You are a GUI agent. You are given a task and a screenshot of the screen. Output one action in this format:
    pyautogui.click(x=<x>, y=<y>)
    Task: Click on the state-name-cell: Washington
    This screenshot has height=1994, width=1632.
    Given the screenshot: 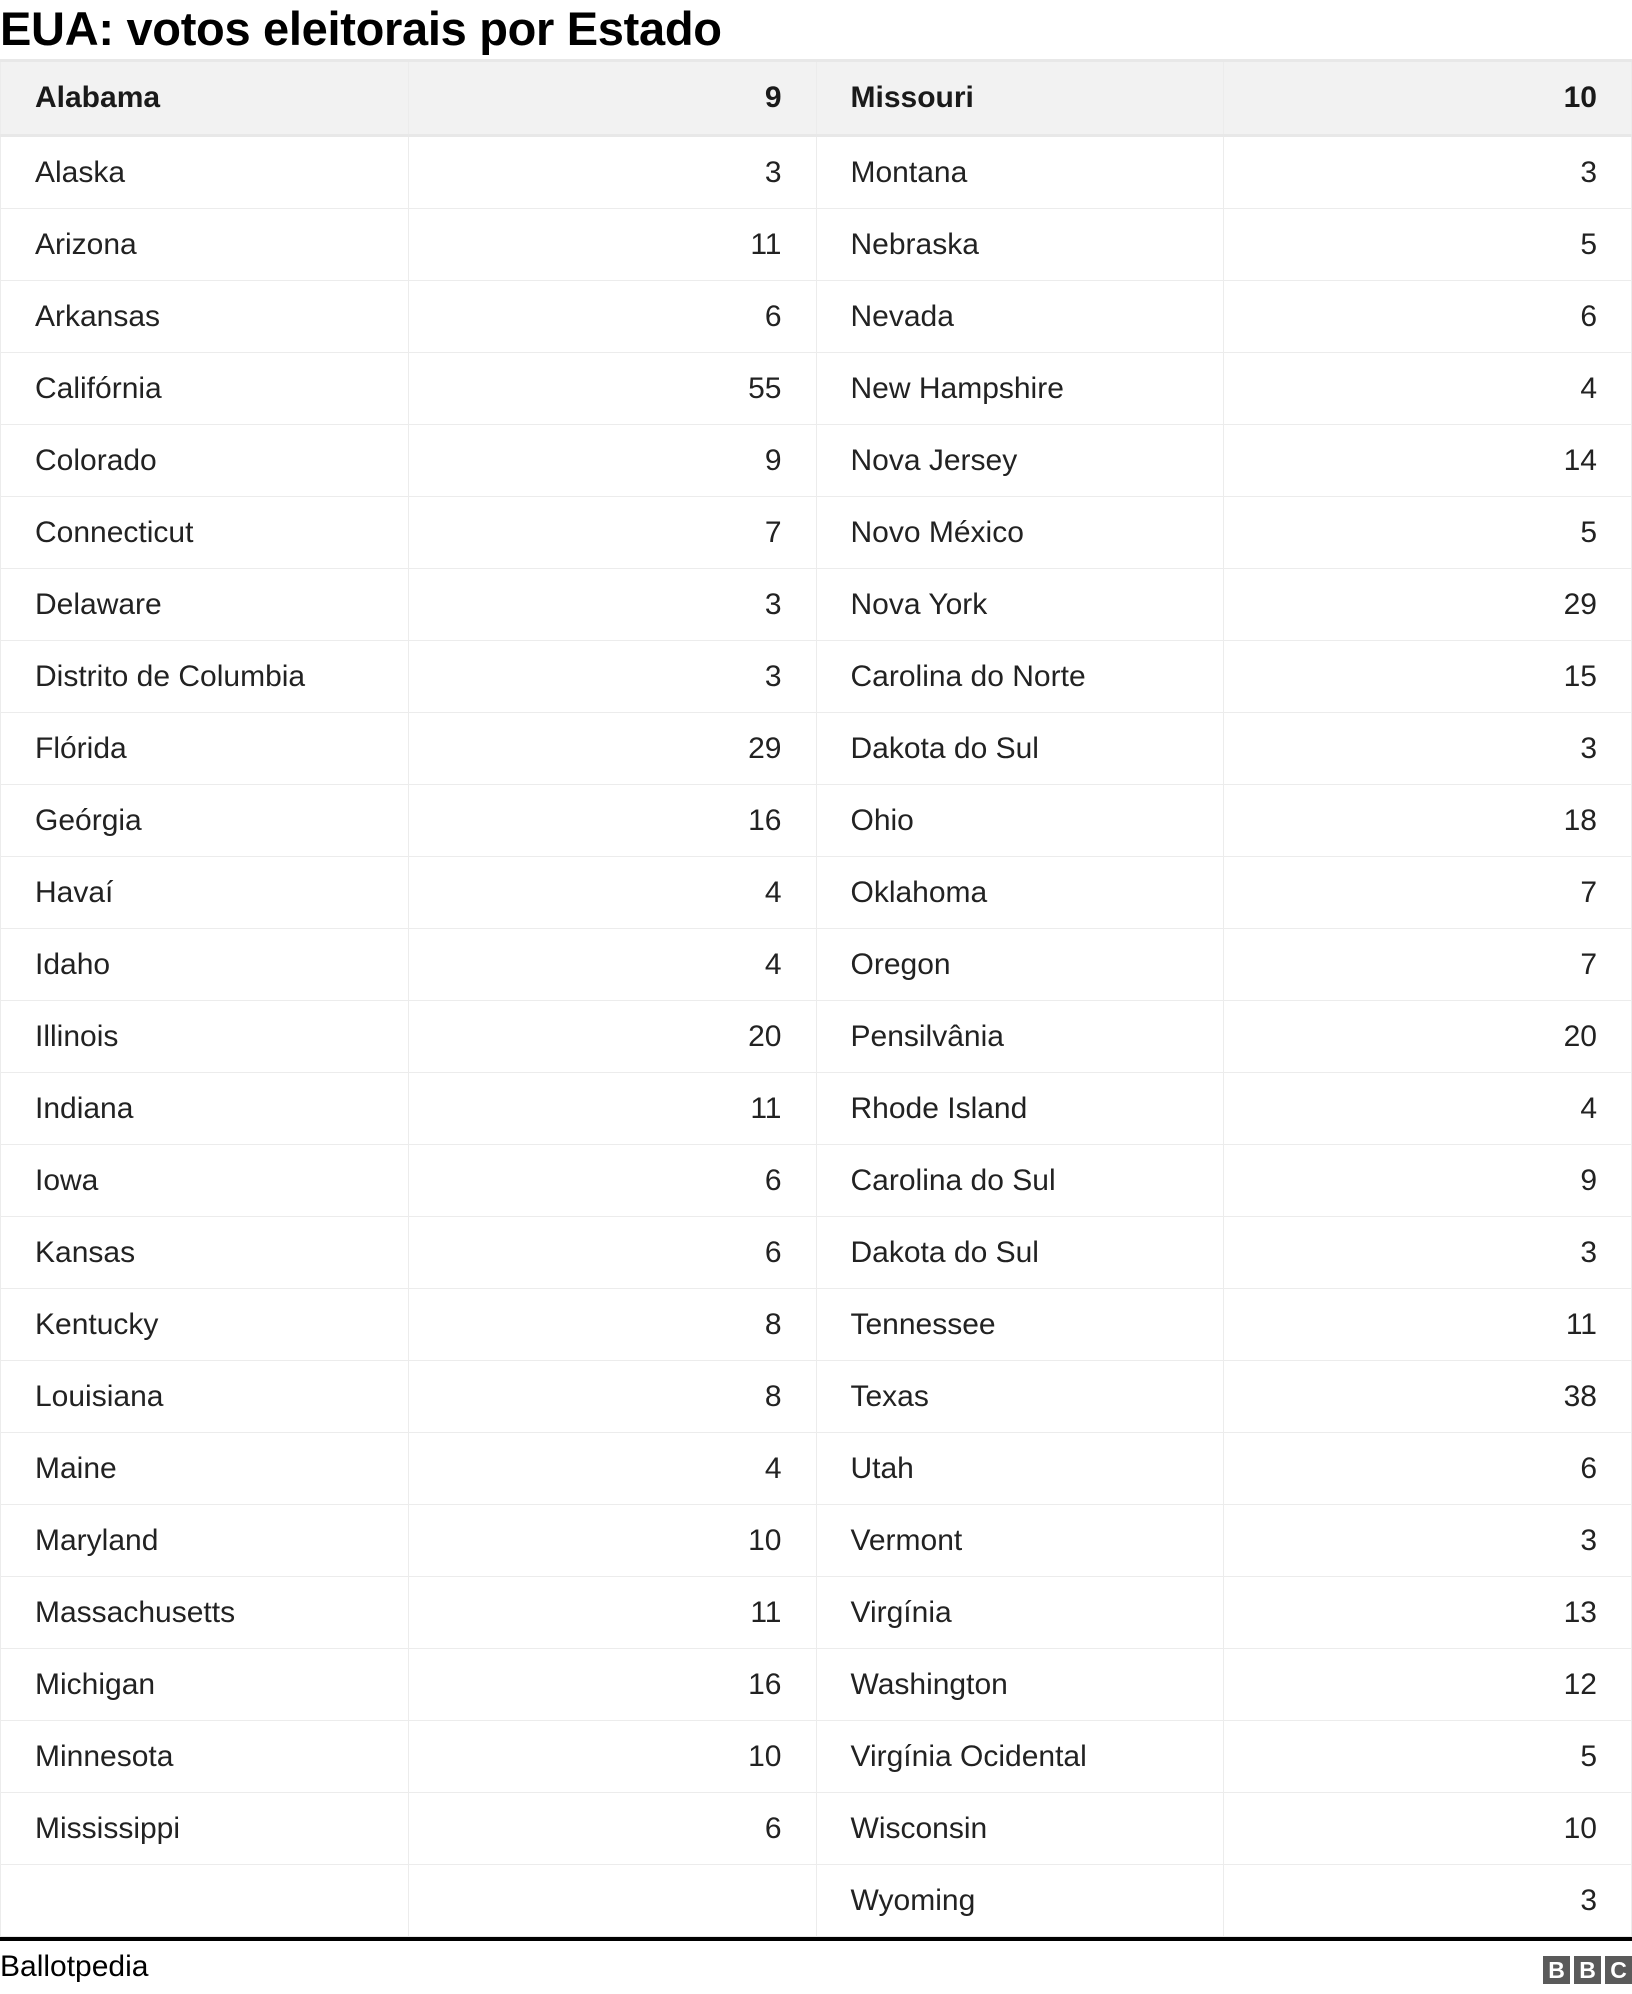 What is the action you would take?
    pyautogui.click(x=1020, y=1684)
    